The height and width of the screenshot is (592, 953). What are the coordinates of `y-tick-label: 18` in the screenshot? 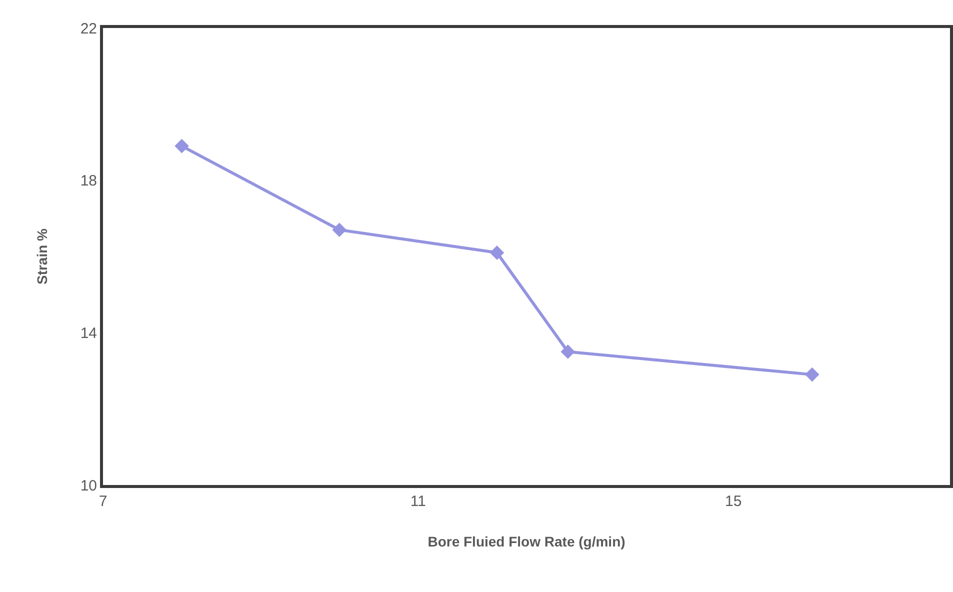 It's located at (88, 181).